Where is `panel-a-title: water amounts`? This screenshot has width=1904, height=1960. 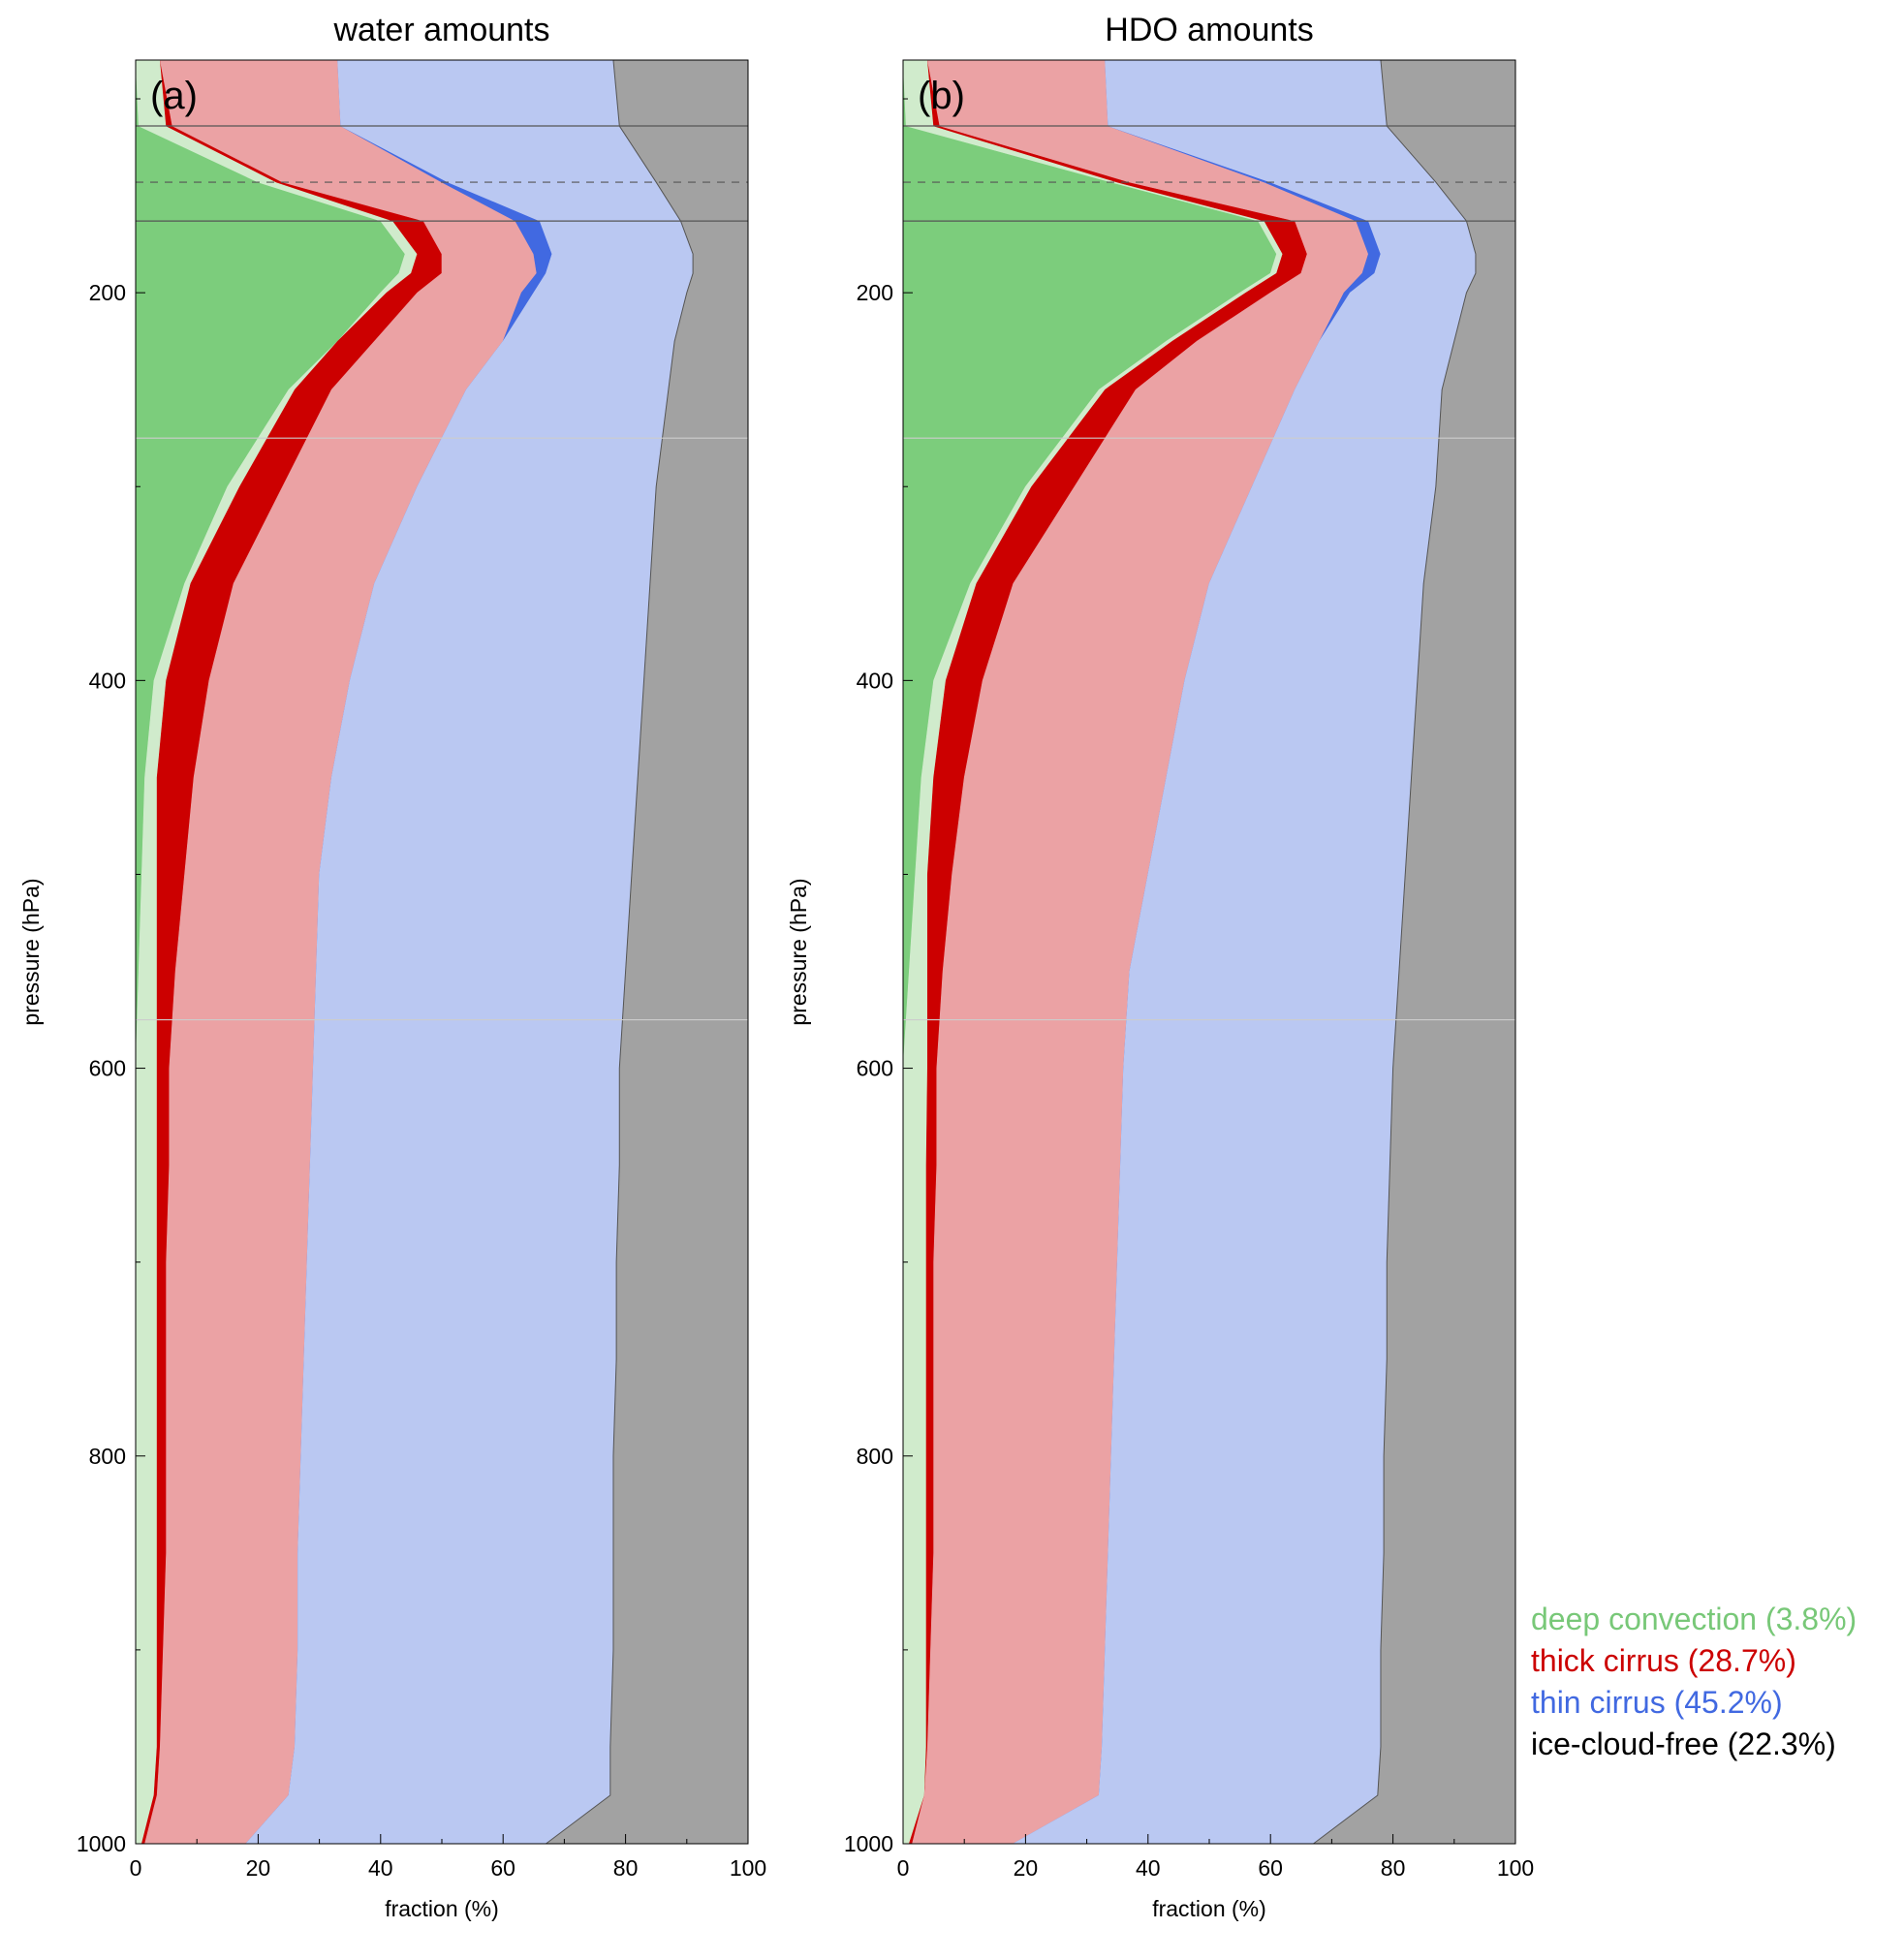
panel-a-title: water amounts is located at coordinates (442, 30).